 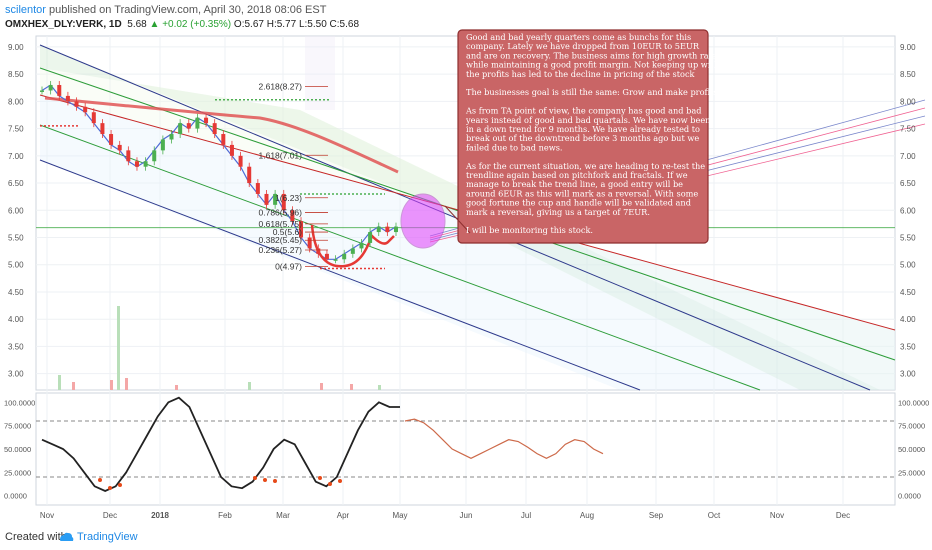 I want to click on y-tick-label-left: 4.50, so click(x=16, y=292).